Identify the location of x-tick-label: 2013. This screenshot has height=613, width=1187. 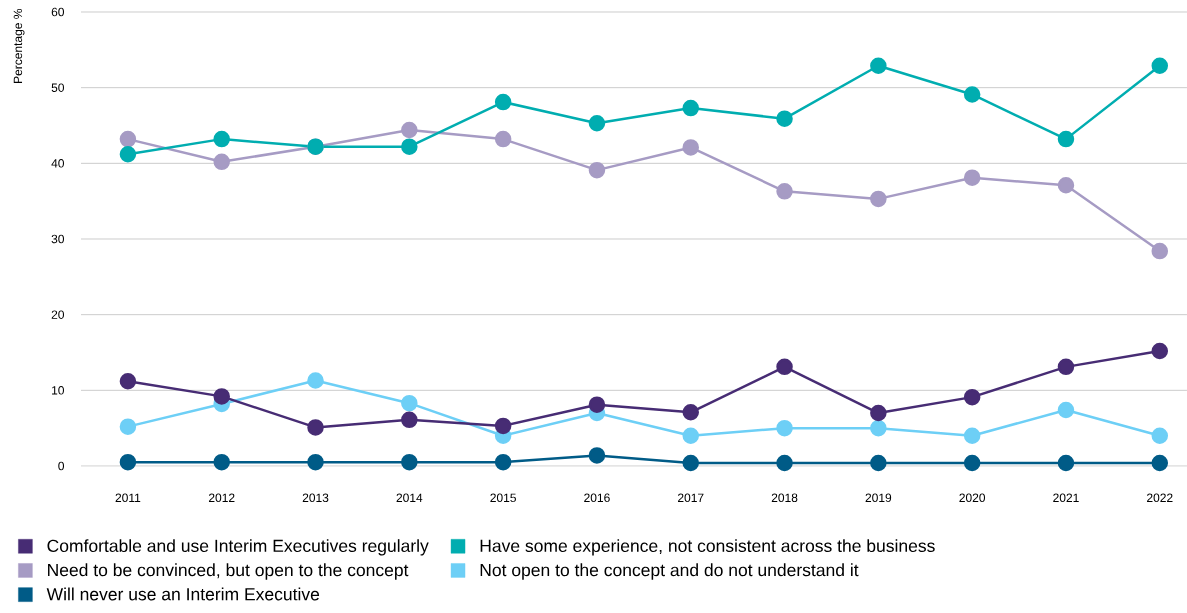
(315, 498).